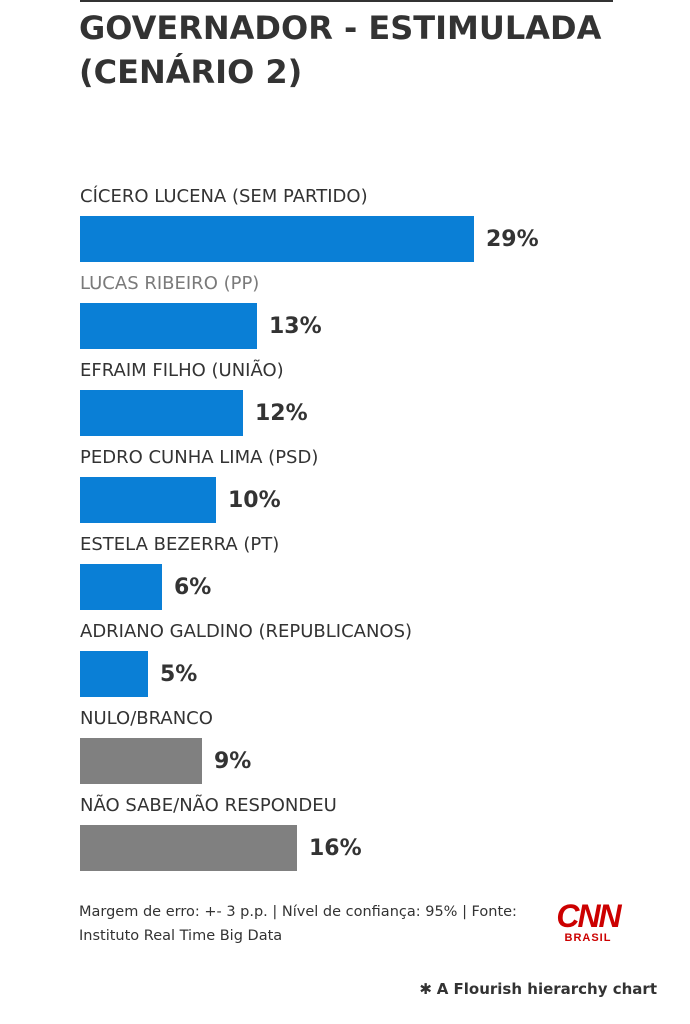  What do you see at coordinates (246, 631) in the screenshot?
I see `category-label: ADRIANO GALDINO (REPUBLICANOS)` at bounding box center [246, 631].